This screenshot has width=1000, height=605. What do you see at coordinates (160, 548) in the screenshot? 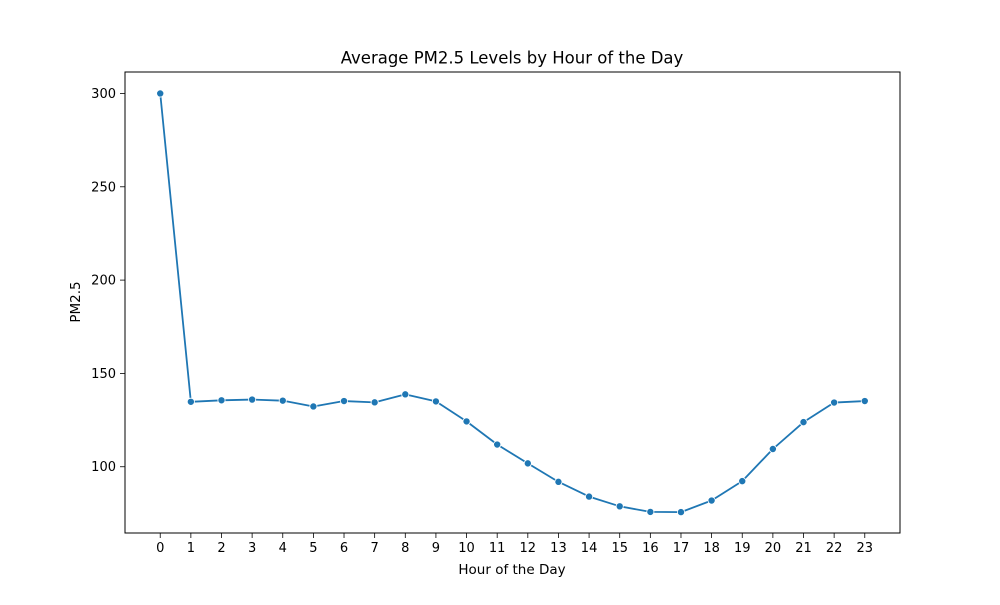
I see `x-tick-label: 0` at bounding box center [160, 548].